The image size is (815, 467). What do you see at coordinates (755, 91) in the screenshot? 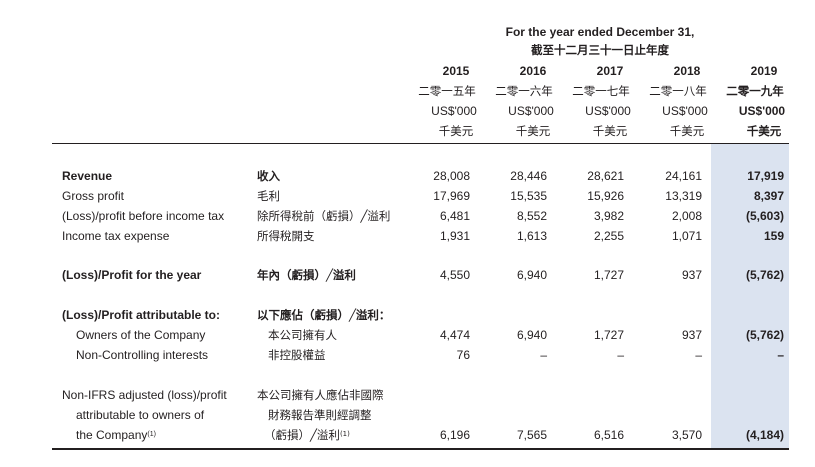
I see `year-zh-2019: 二零一九年` at bounding box center [755, 91].